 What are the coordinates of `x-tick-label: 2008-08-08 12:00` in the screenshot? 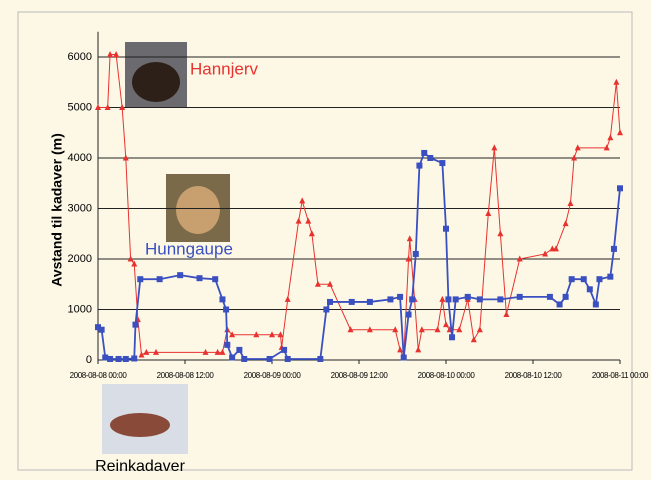 It's located at (186, 375).